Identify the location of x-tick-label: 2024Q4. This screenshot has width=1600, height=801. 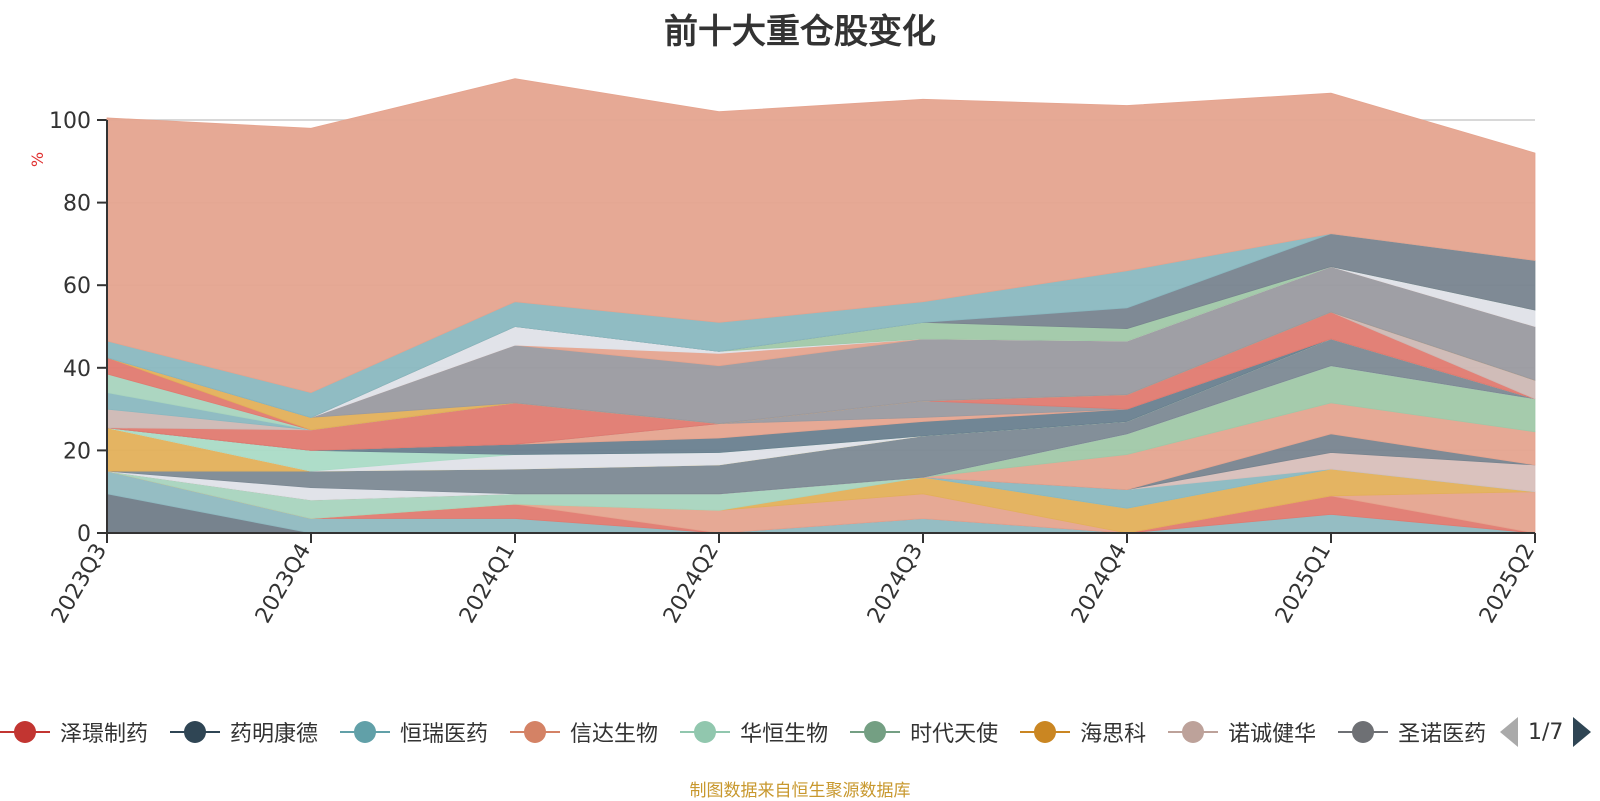
(1099, 584).